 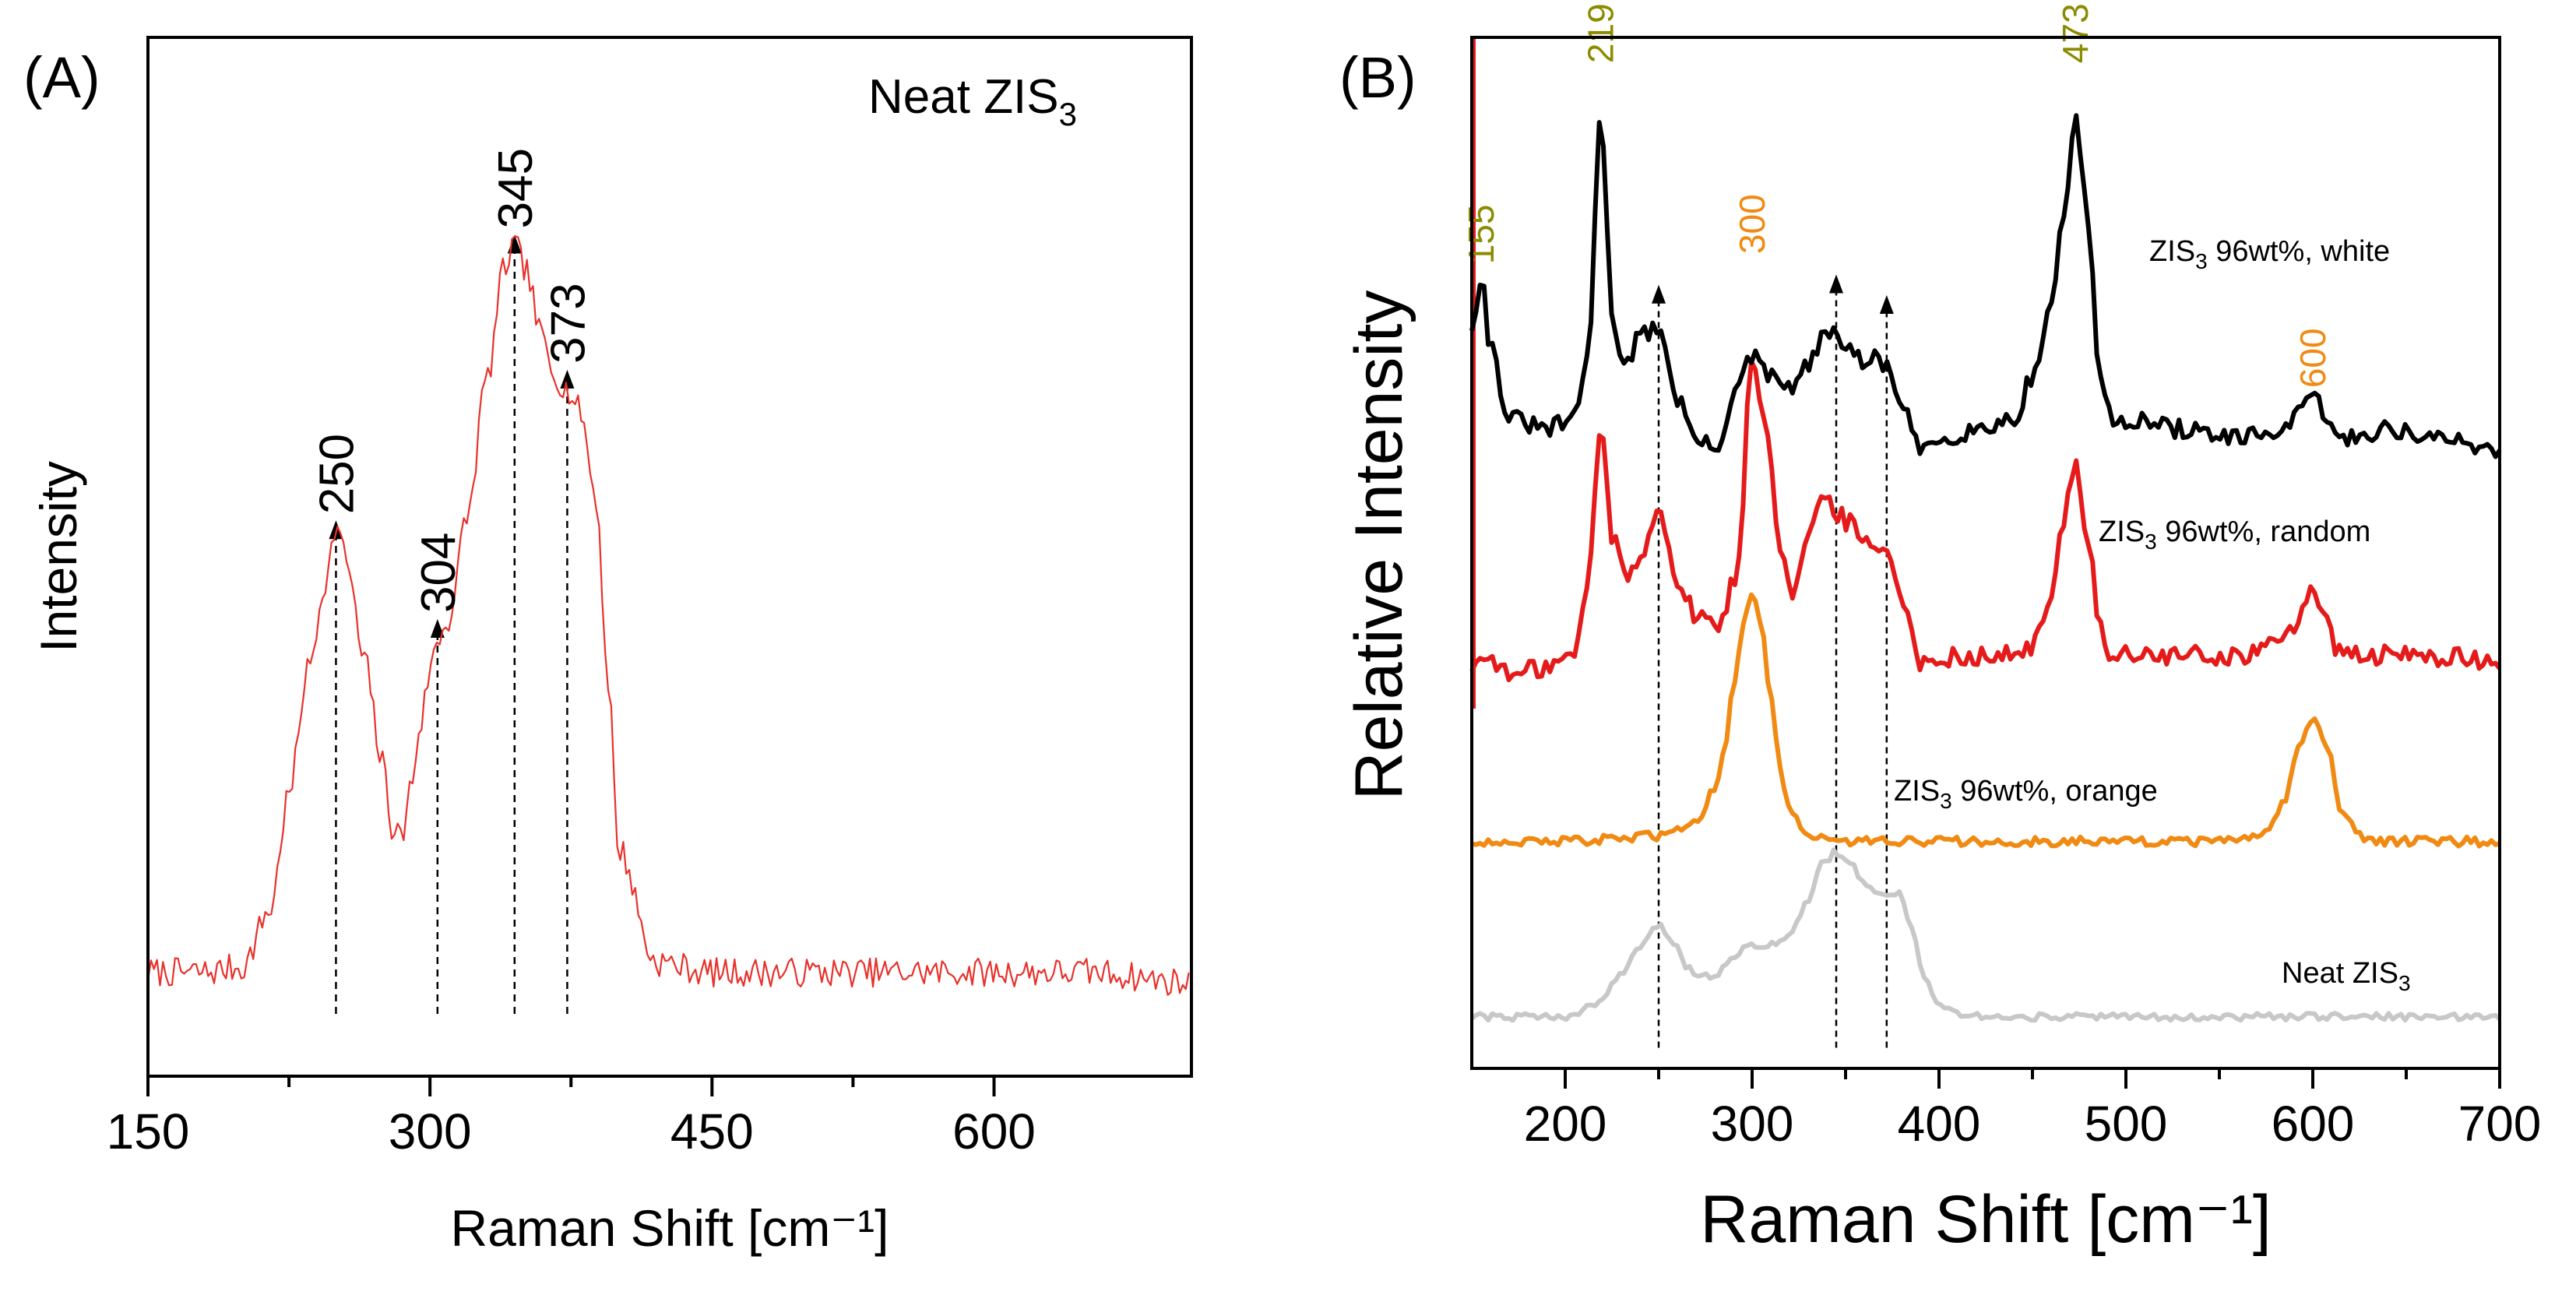 I want to click on panel-b-label: (B), so click(x=1377, y=77).